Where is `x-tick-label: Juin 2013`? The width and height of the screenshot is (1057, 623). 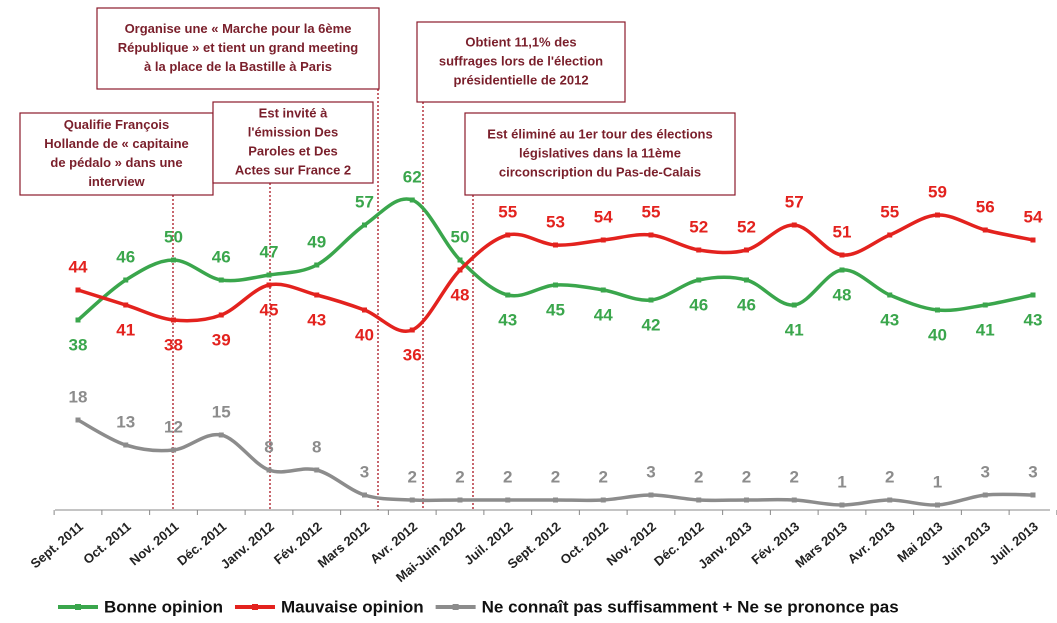
x-tick-label: Juin 2013 is located at coordinates (965, 544).